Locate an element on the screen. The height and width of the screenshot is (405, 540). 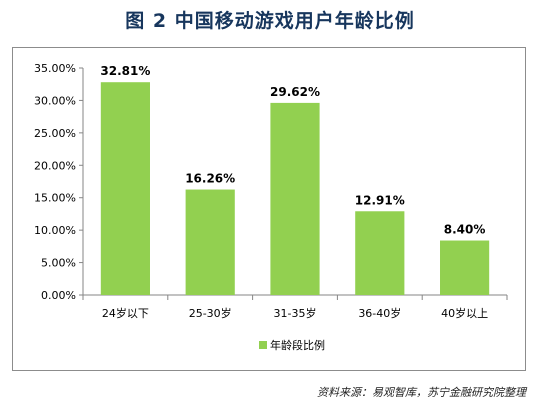
y-tick-label: 30.00% is located at coordinates (55, 100).